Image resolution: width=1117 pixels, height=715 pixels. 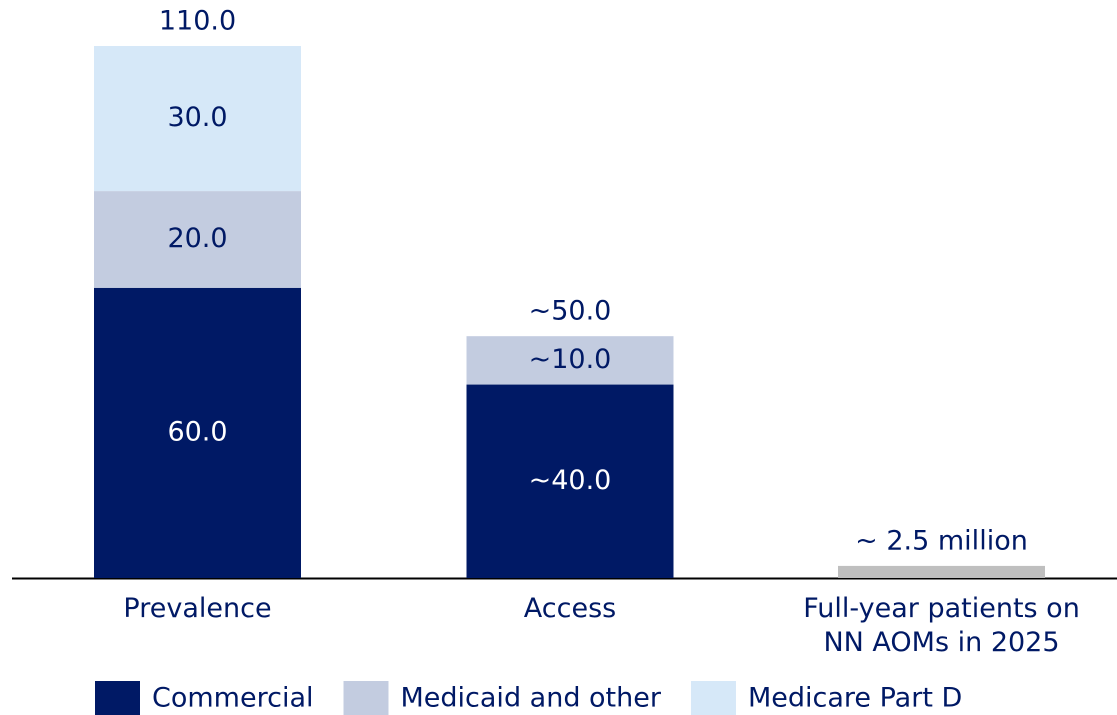 I want to click on legend-label: Medicaid and other, so click(x=531, y=698).